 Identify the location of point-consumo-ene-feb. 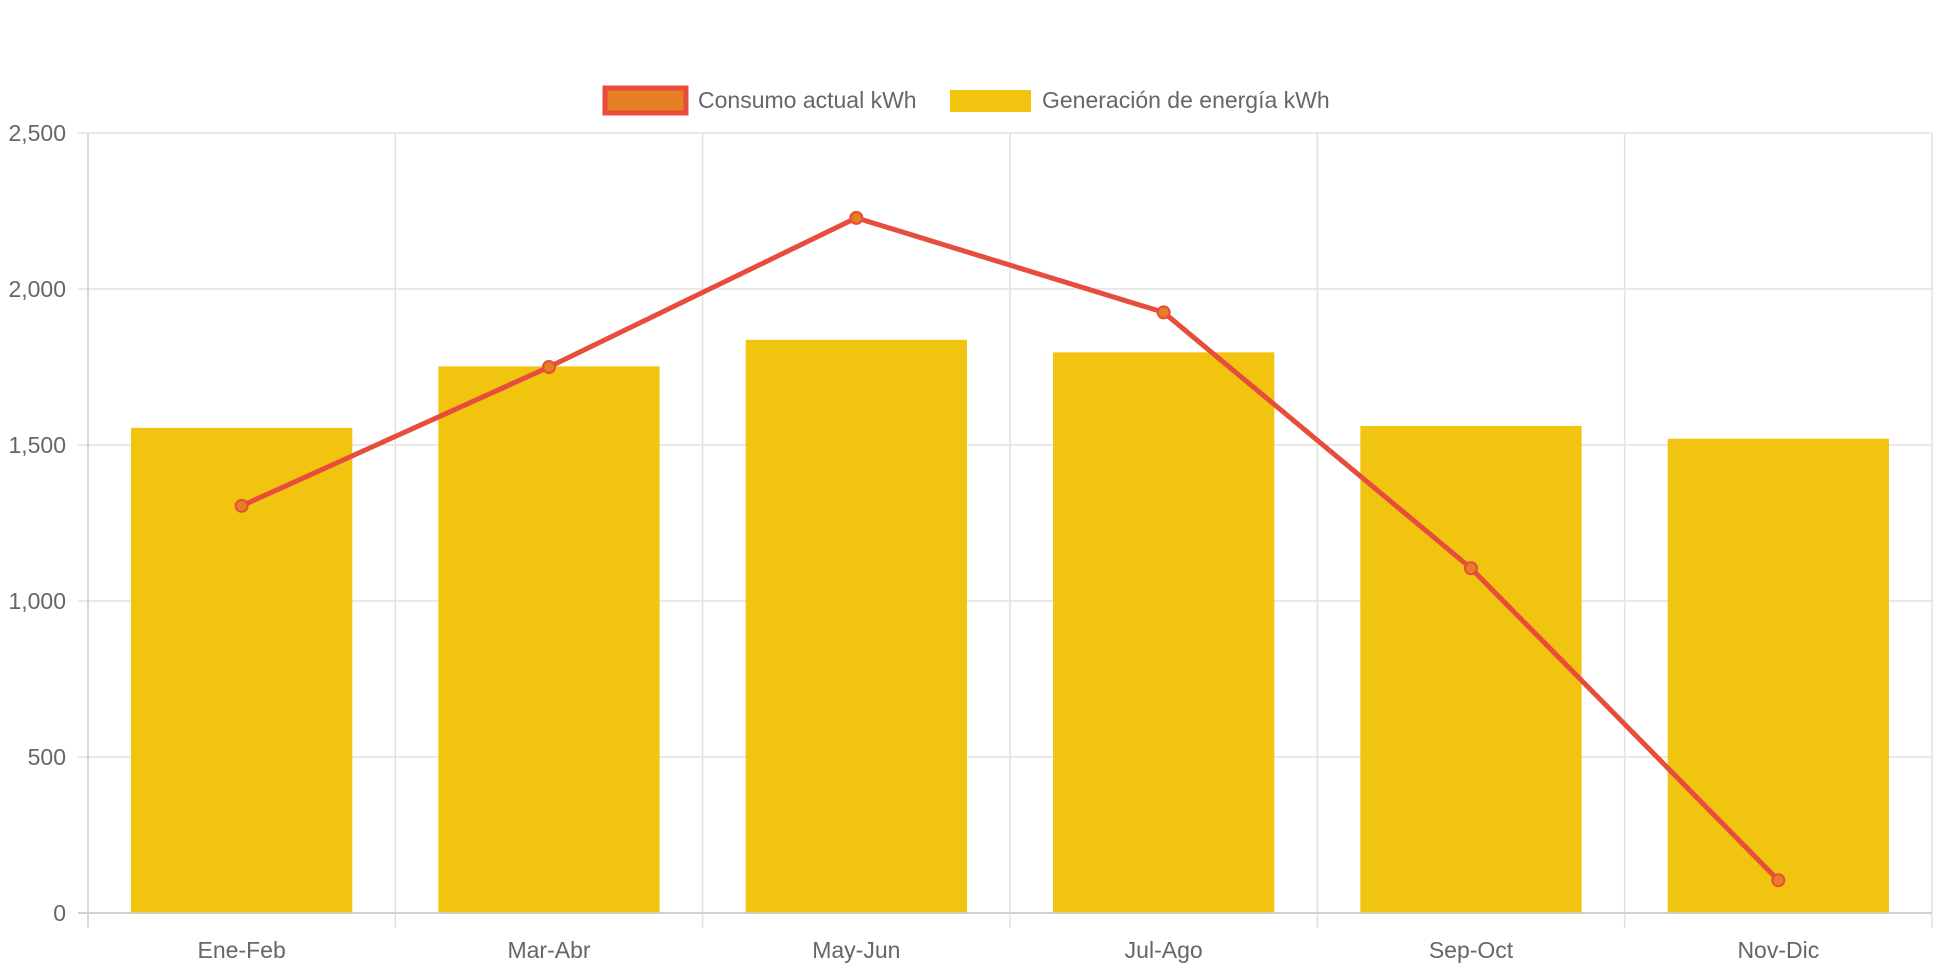
(241, 505).